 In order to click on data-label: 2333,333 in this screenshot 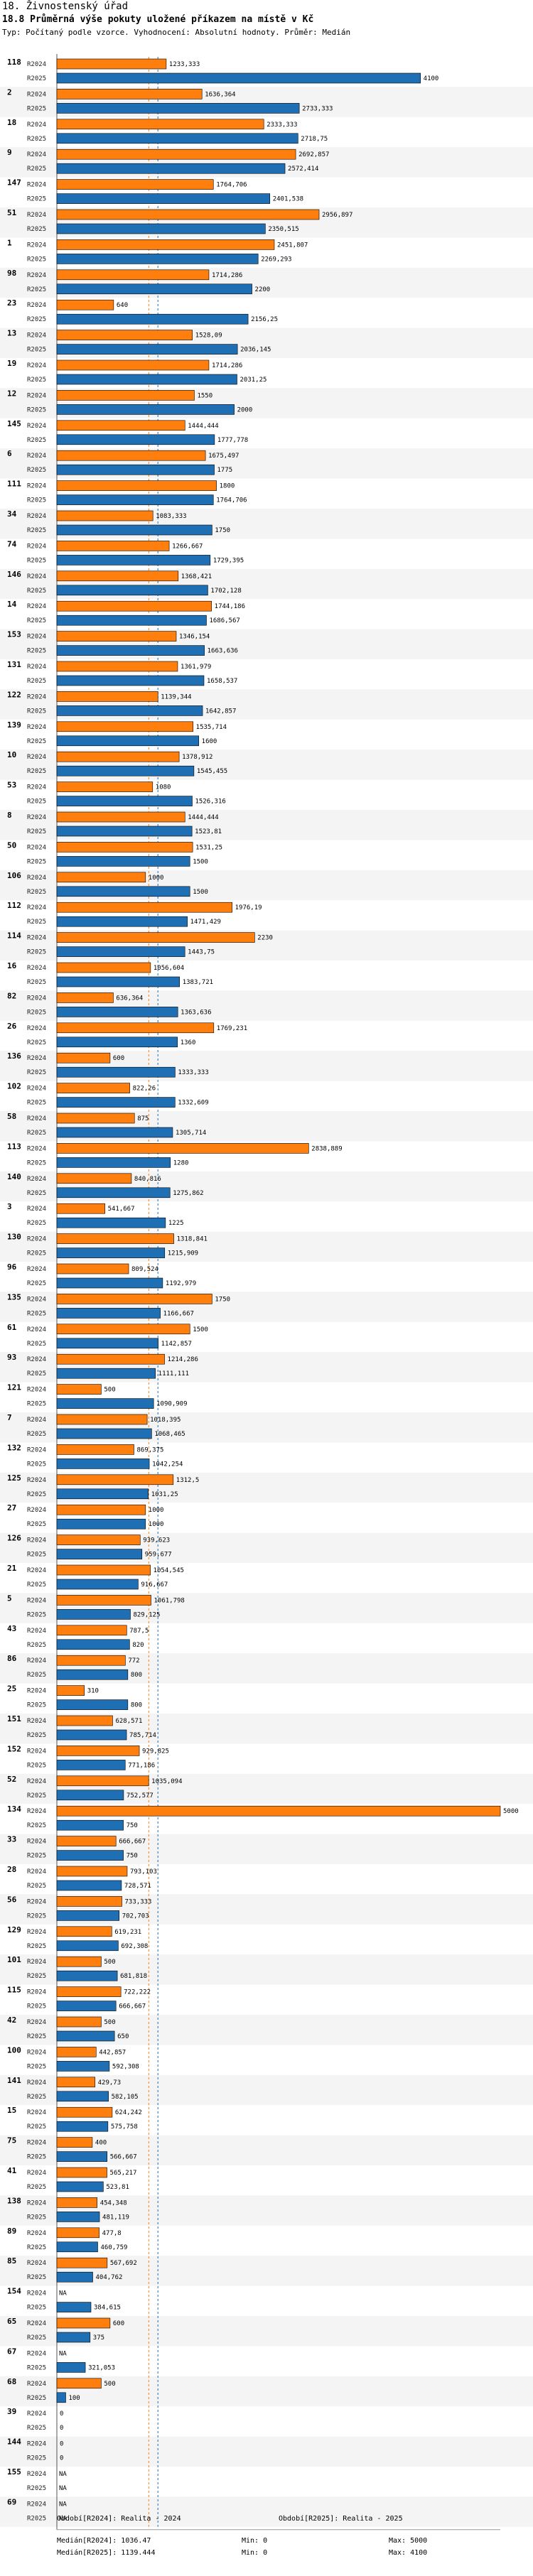, I will do `click(281, 125)`.